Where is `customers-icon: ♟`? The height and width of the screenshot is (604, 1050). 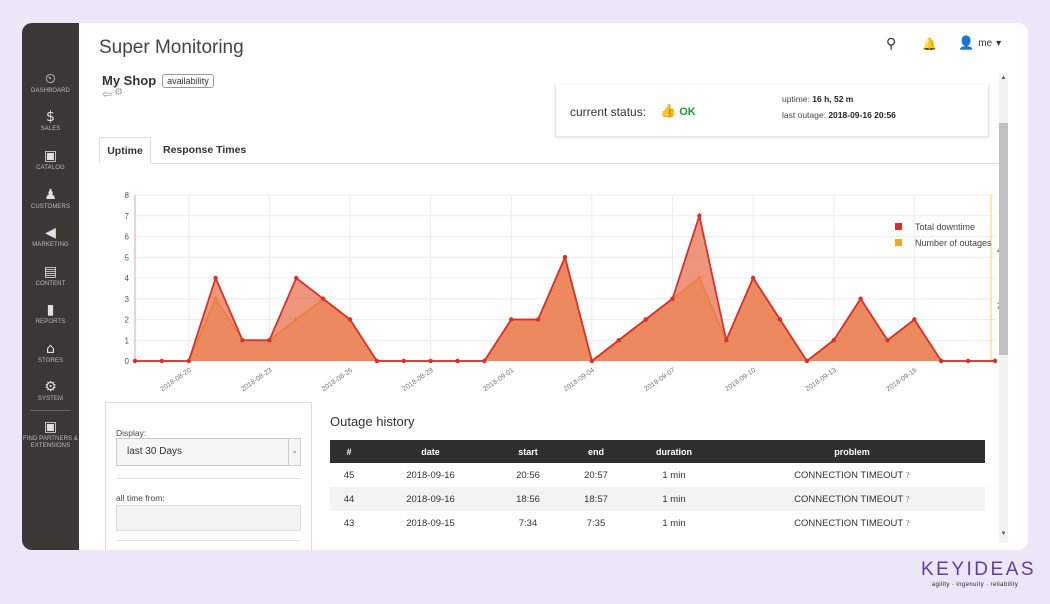
customers-icon: ♟ is located at coordinates (50, 195).